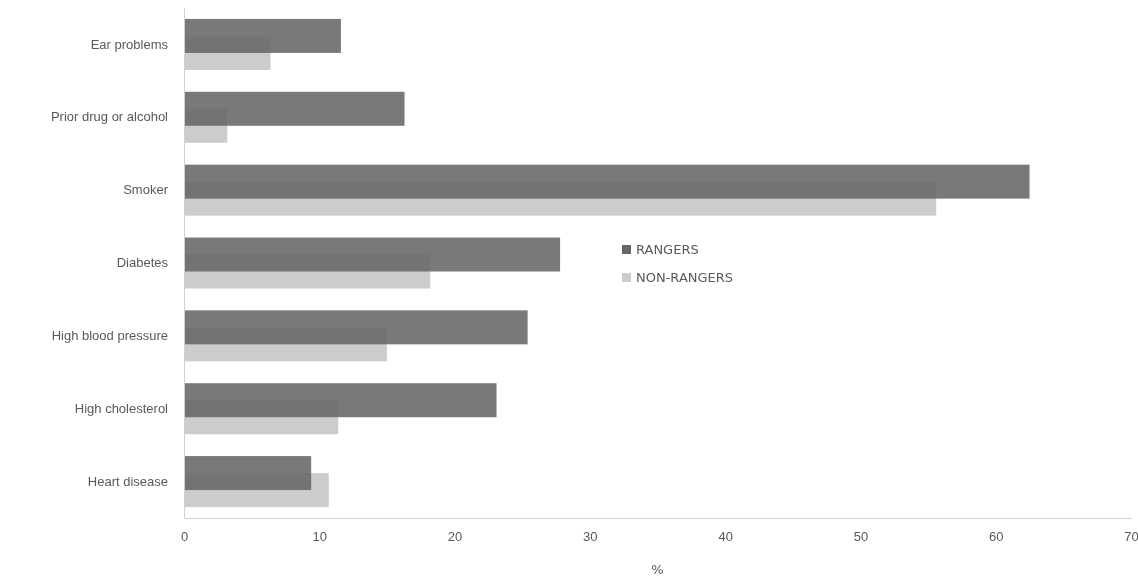  Describe the element at coordinates (1131, 537) in the screenshot. I see `x-tick-label: 70` at that location.